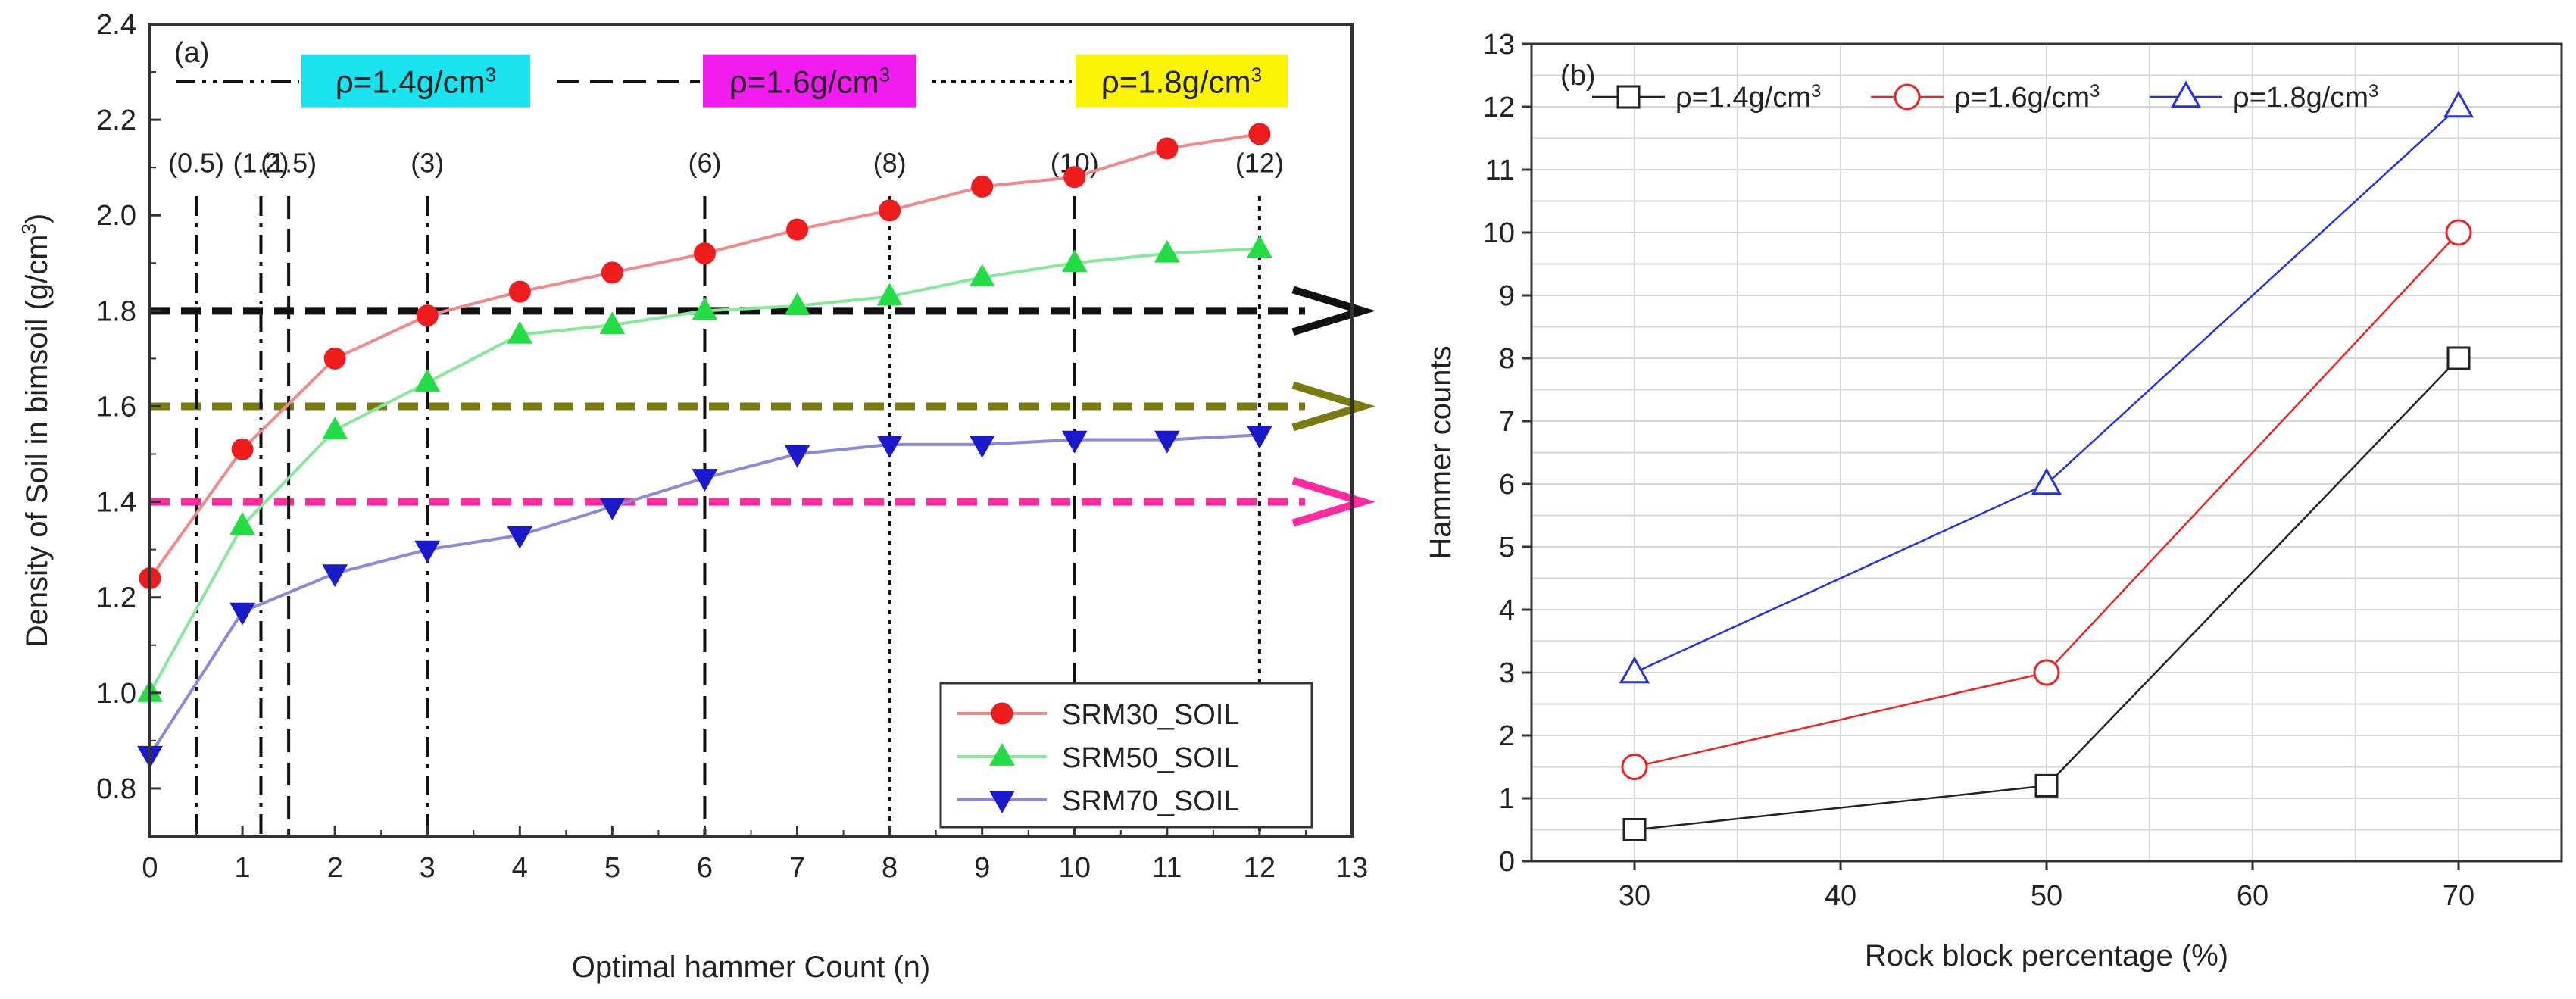  I want to click on y-tick-label: 0, so click(1507, 862).